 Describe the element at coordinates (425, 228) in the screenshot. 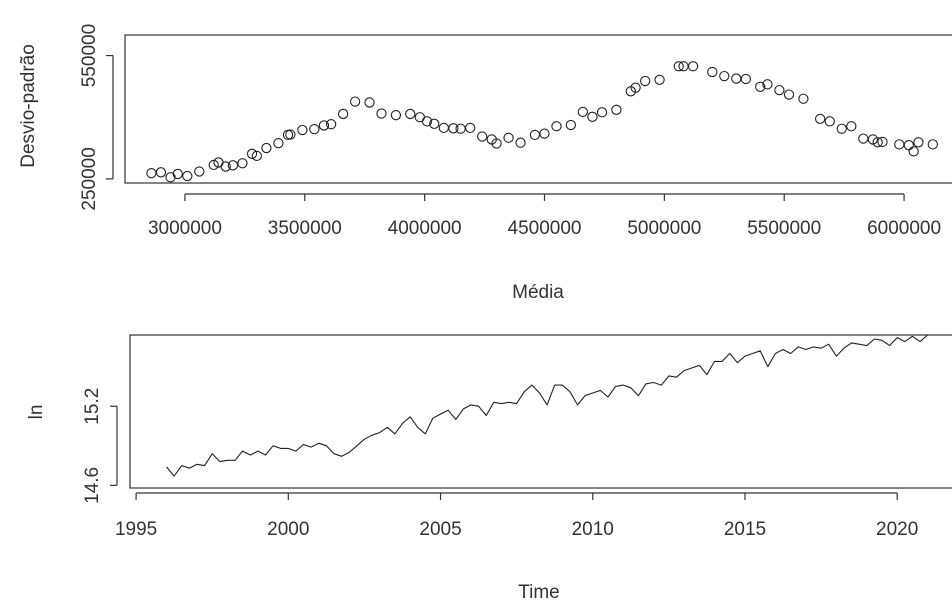

I see `x-tick-label: 4000000` at that location.